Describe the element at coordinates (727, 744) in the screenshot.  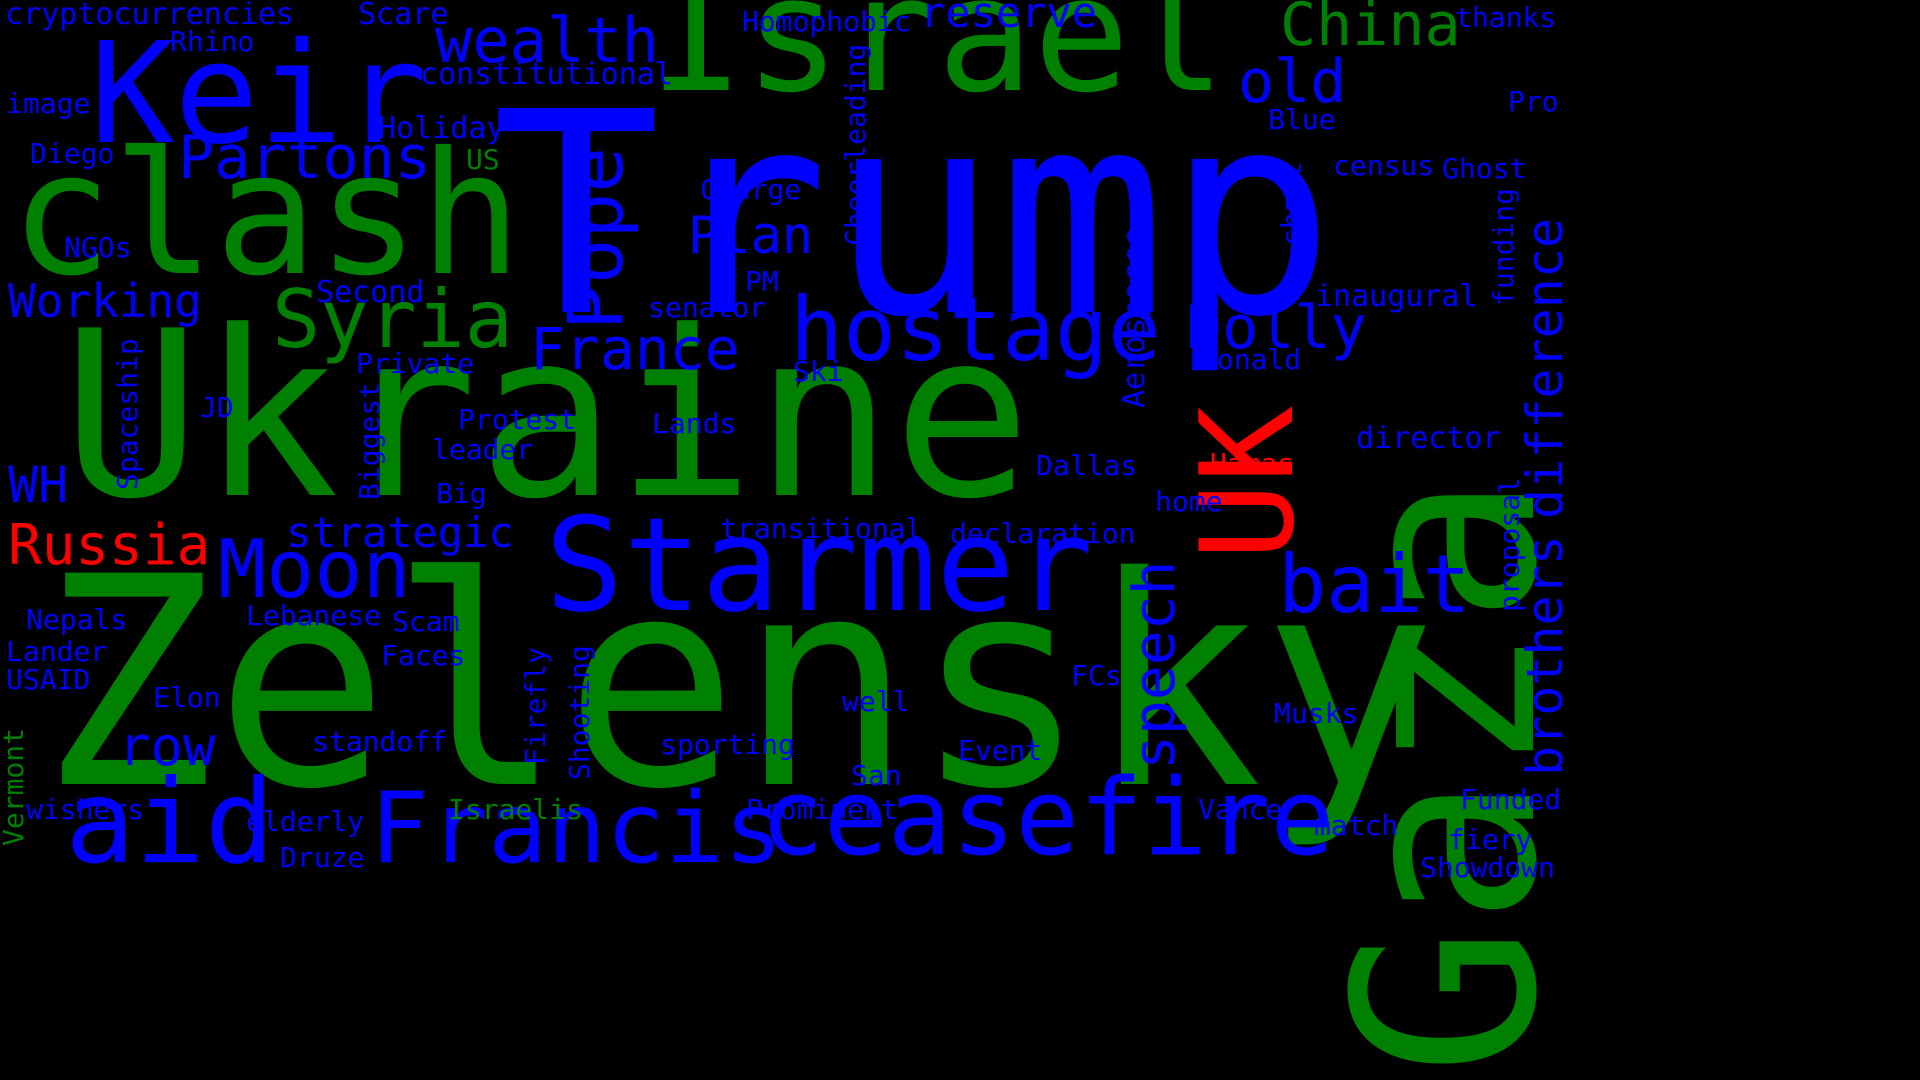
I see `word-sporting: sporting` at that location.